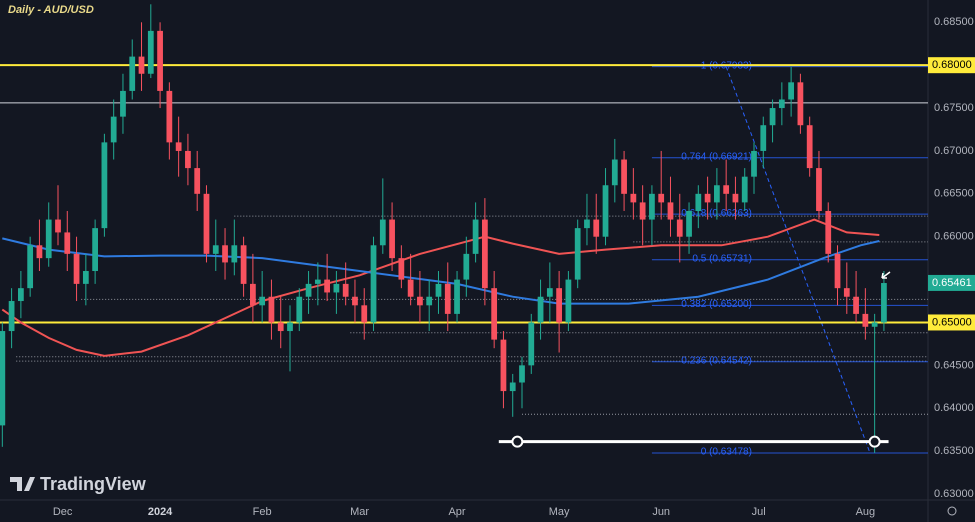 The width and height of the screenshot is (975, 522). Describe the element at coordinates (886, 275) in the screenshot. I see `arrow-annotation` at that location.